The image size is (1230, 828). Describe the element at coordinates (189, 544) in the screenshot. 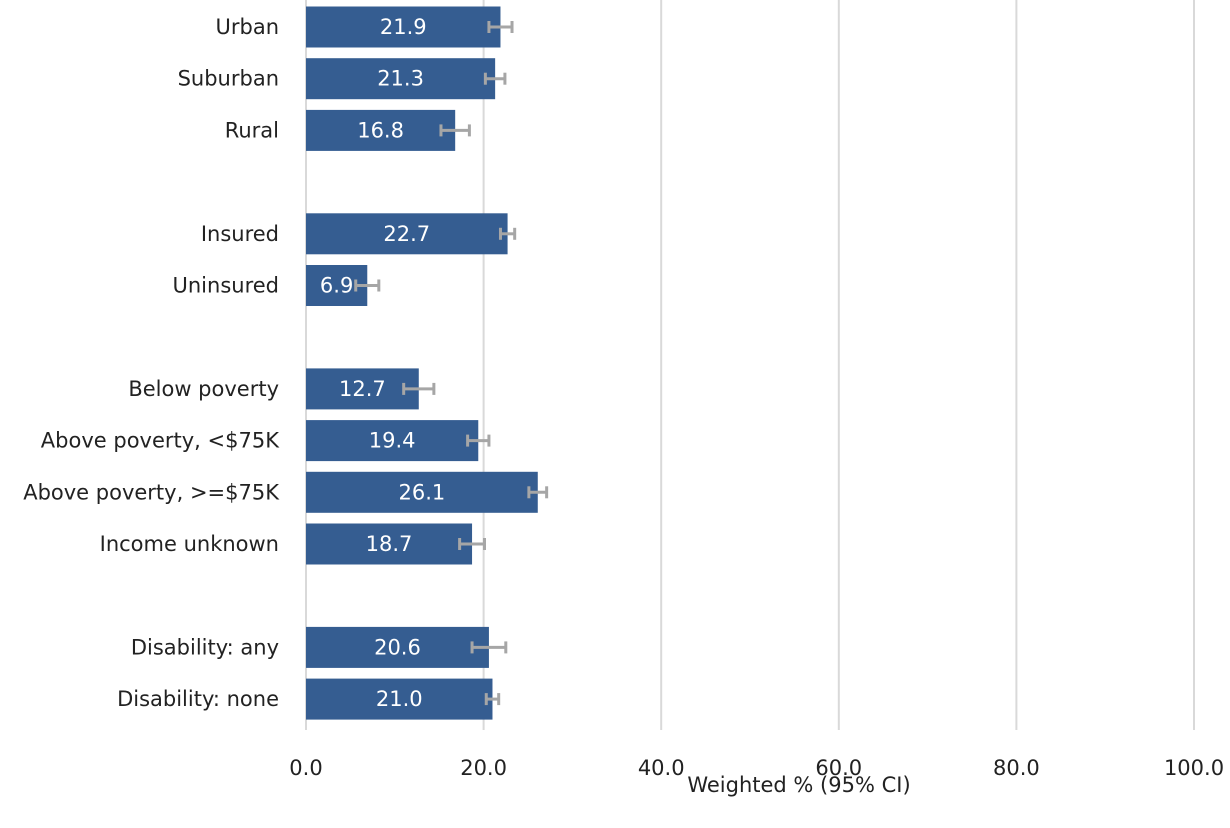

I see `category-label: Income unknown` at that location.